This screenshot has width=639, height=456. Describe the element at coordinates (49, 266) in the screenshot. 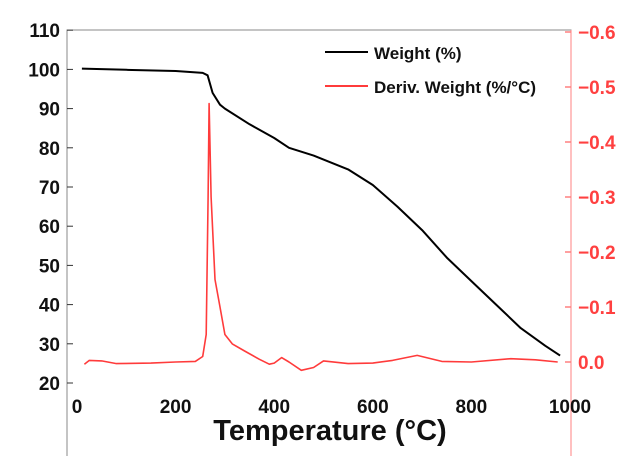

I see `y-tick-label: 50` at that location.